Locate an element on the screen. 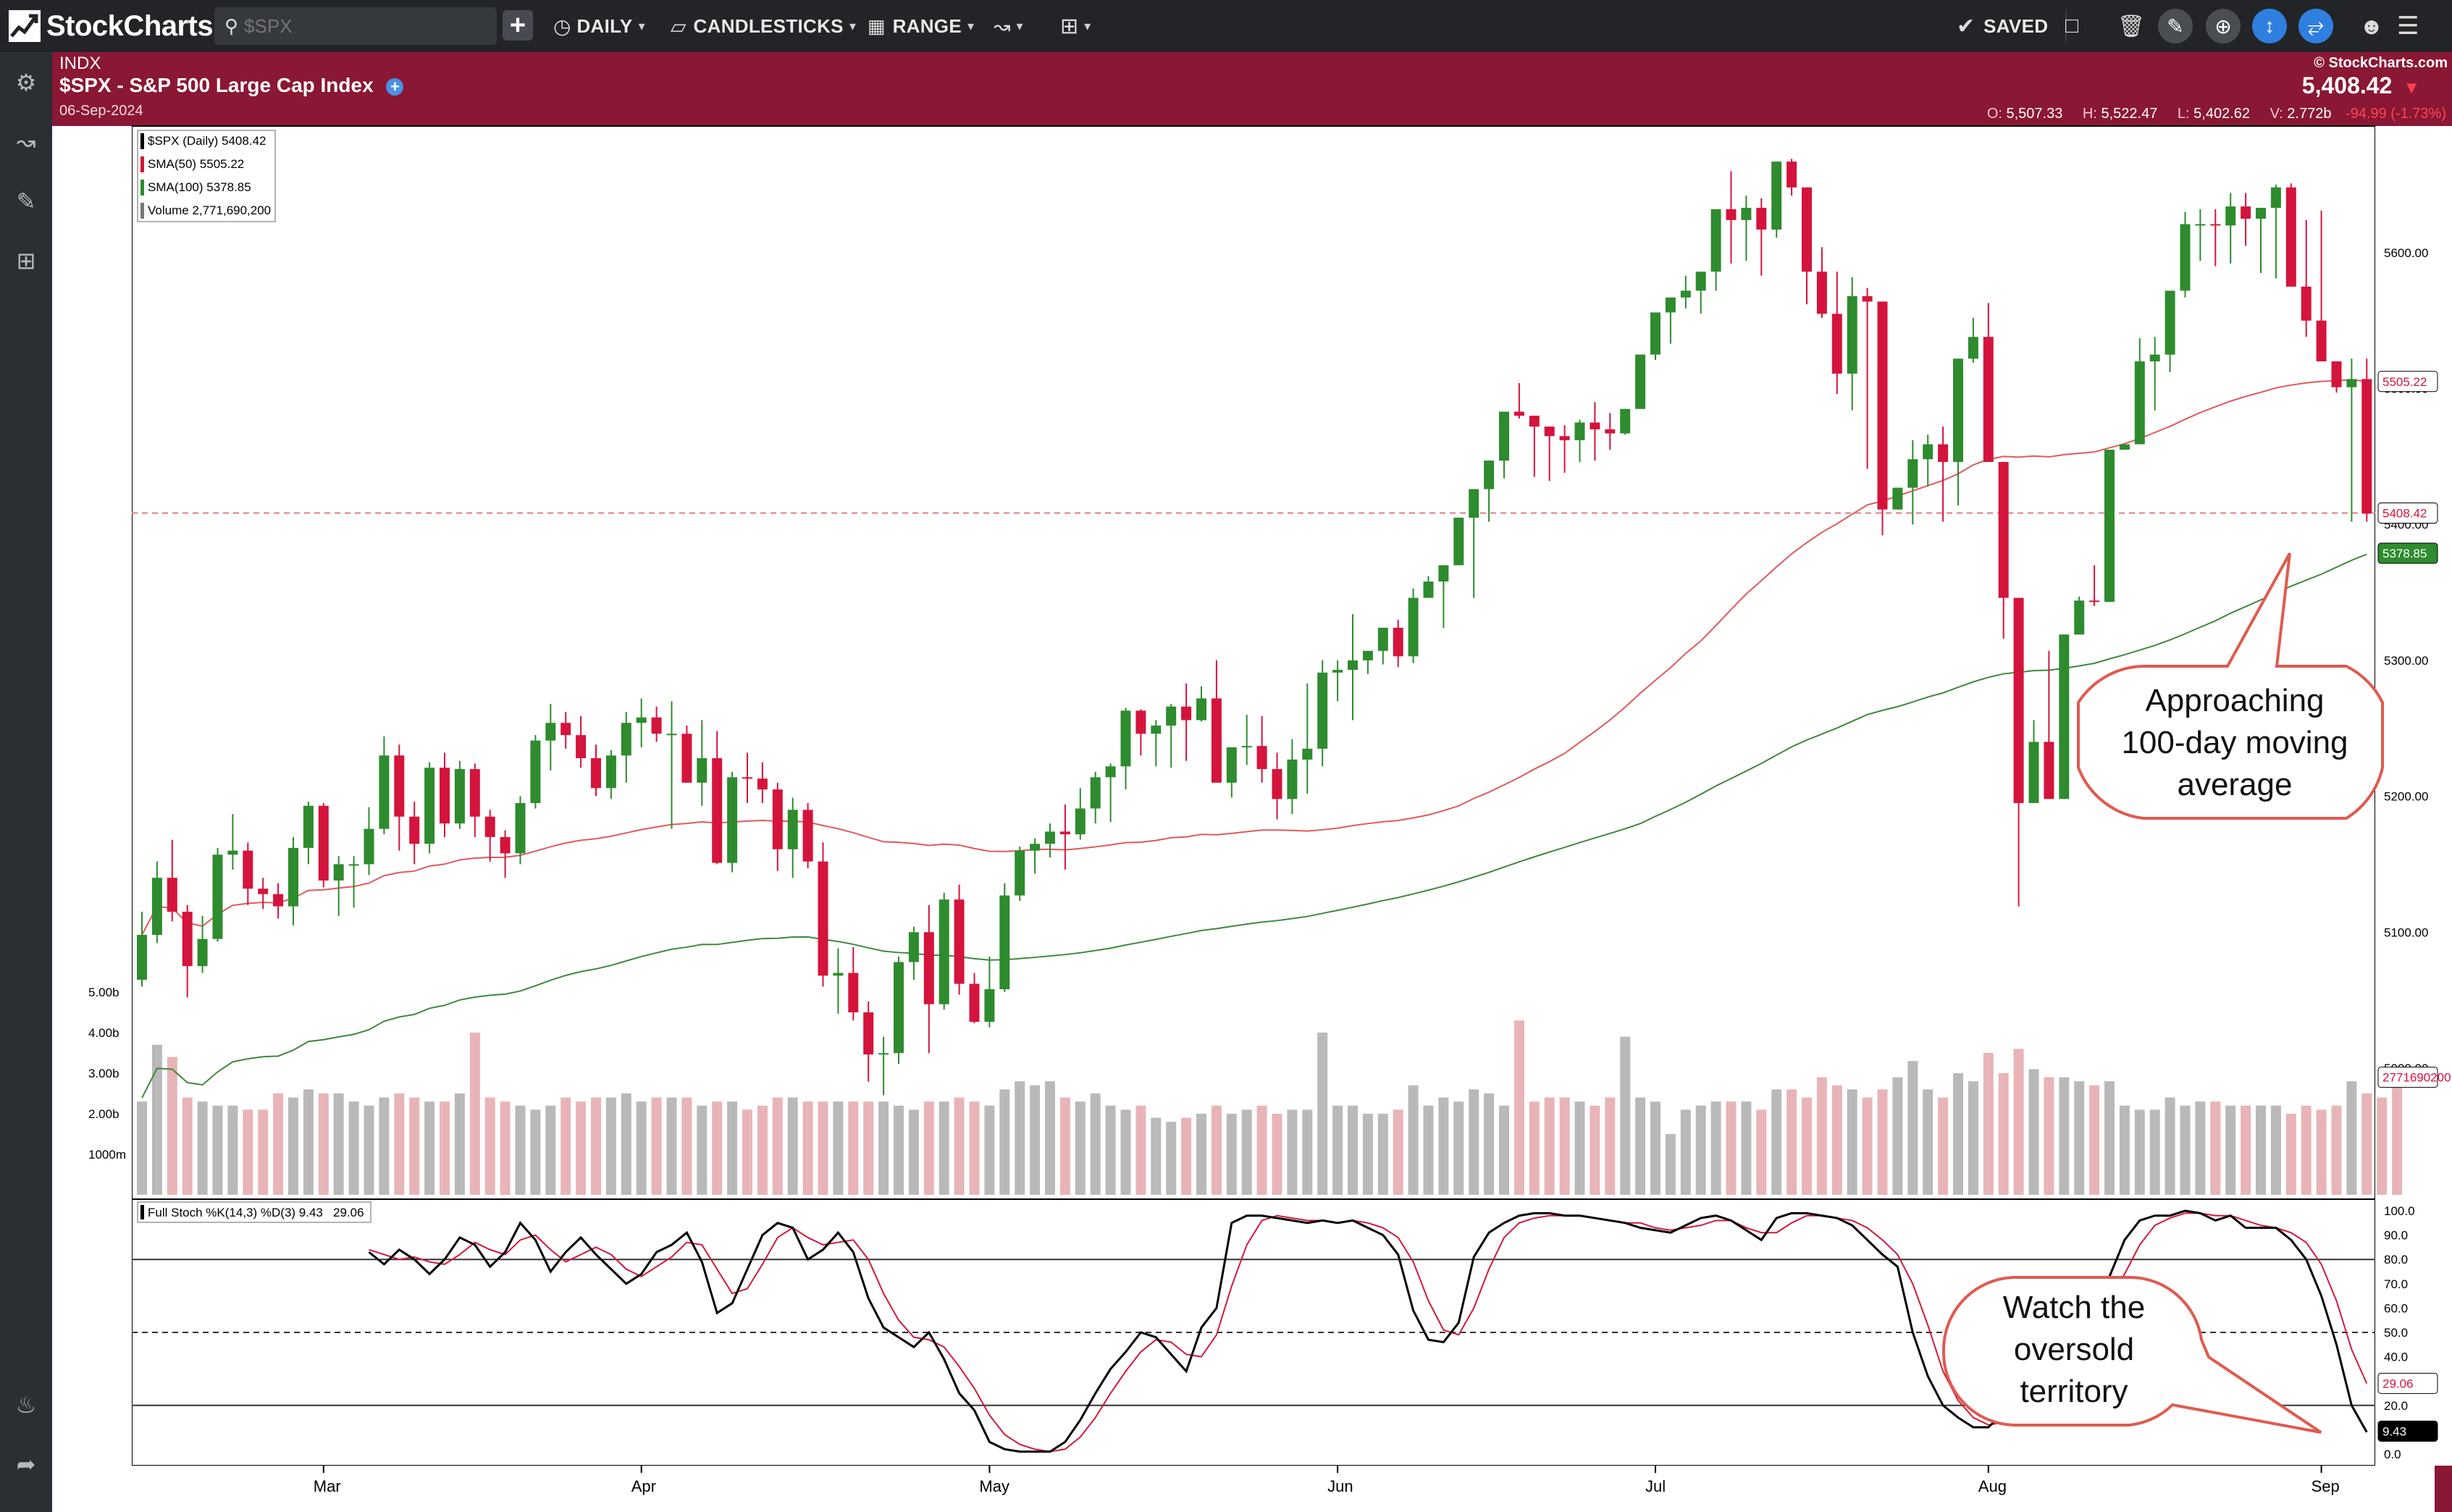 This screenshot has width=2452, height=1512. last-price-badge: 5408.42 is located at coordinates (2404, 513).